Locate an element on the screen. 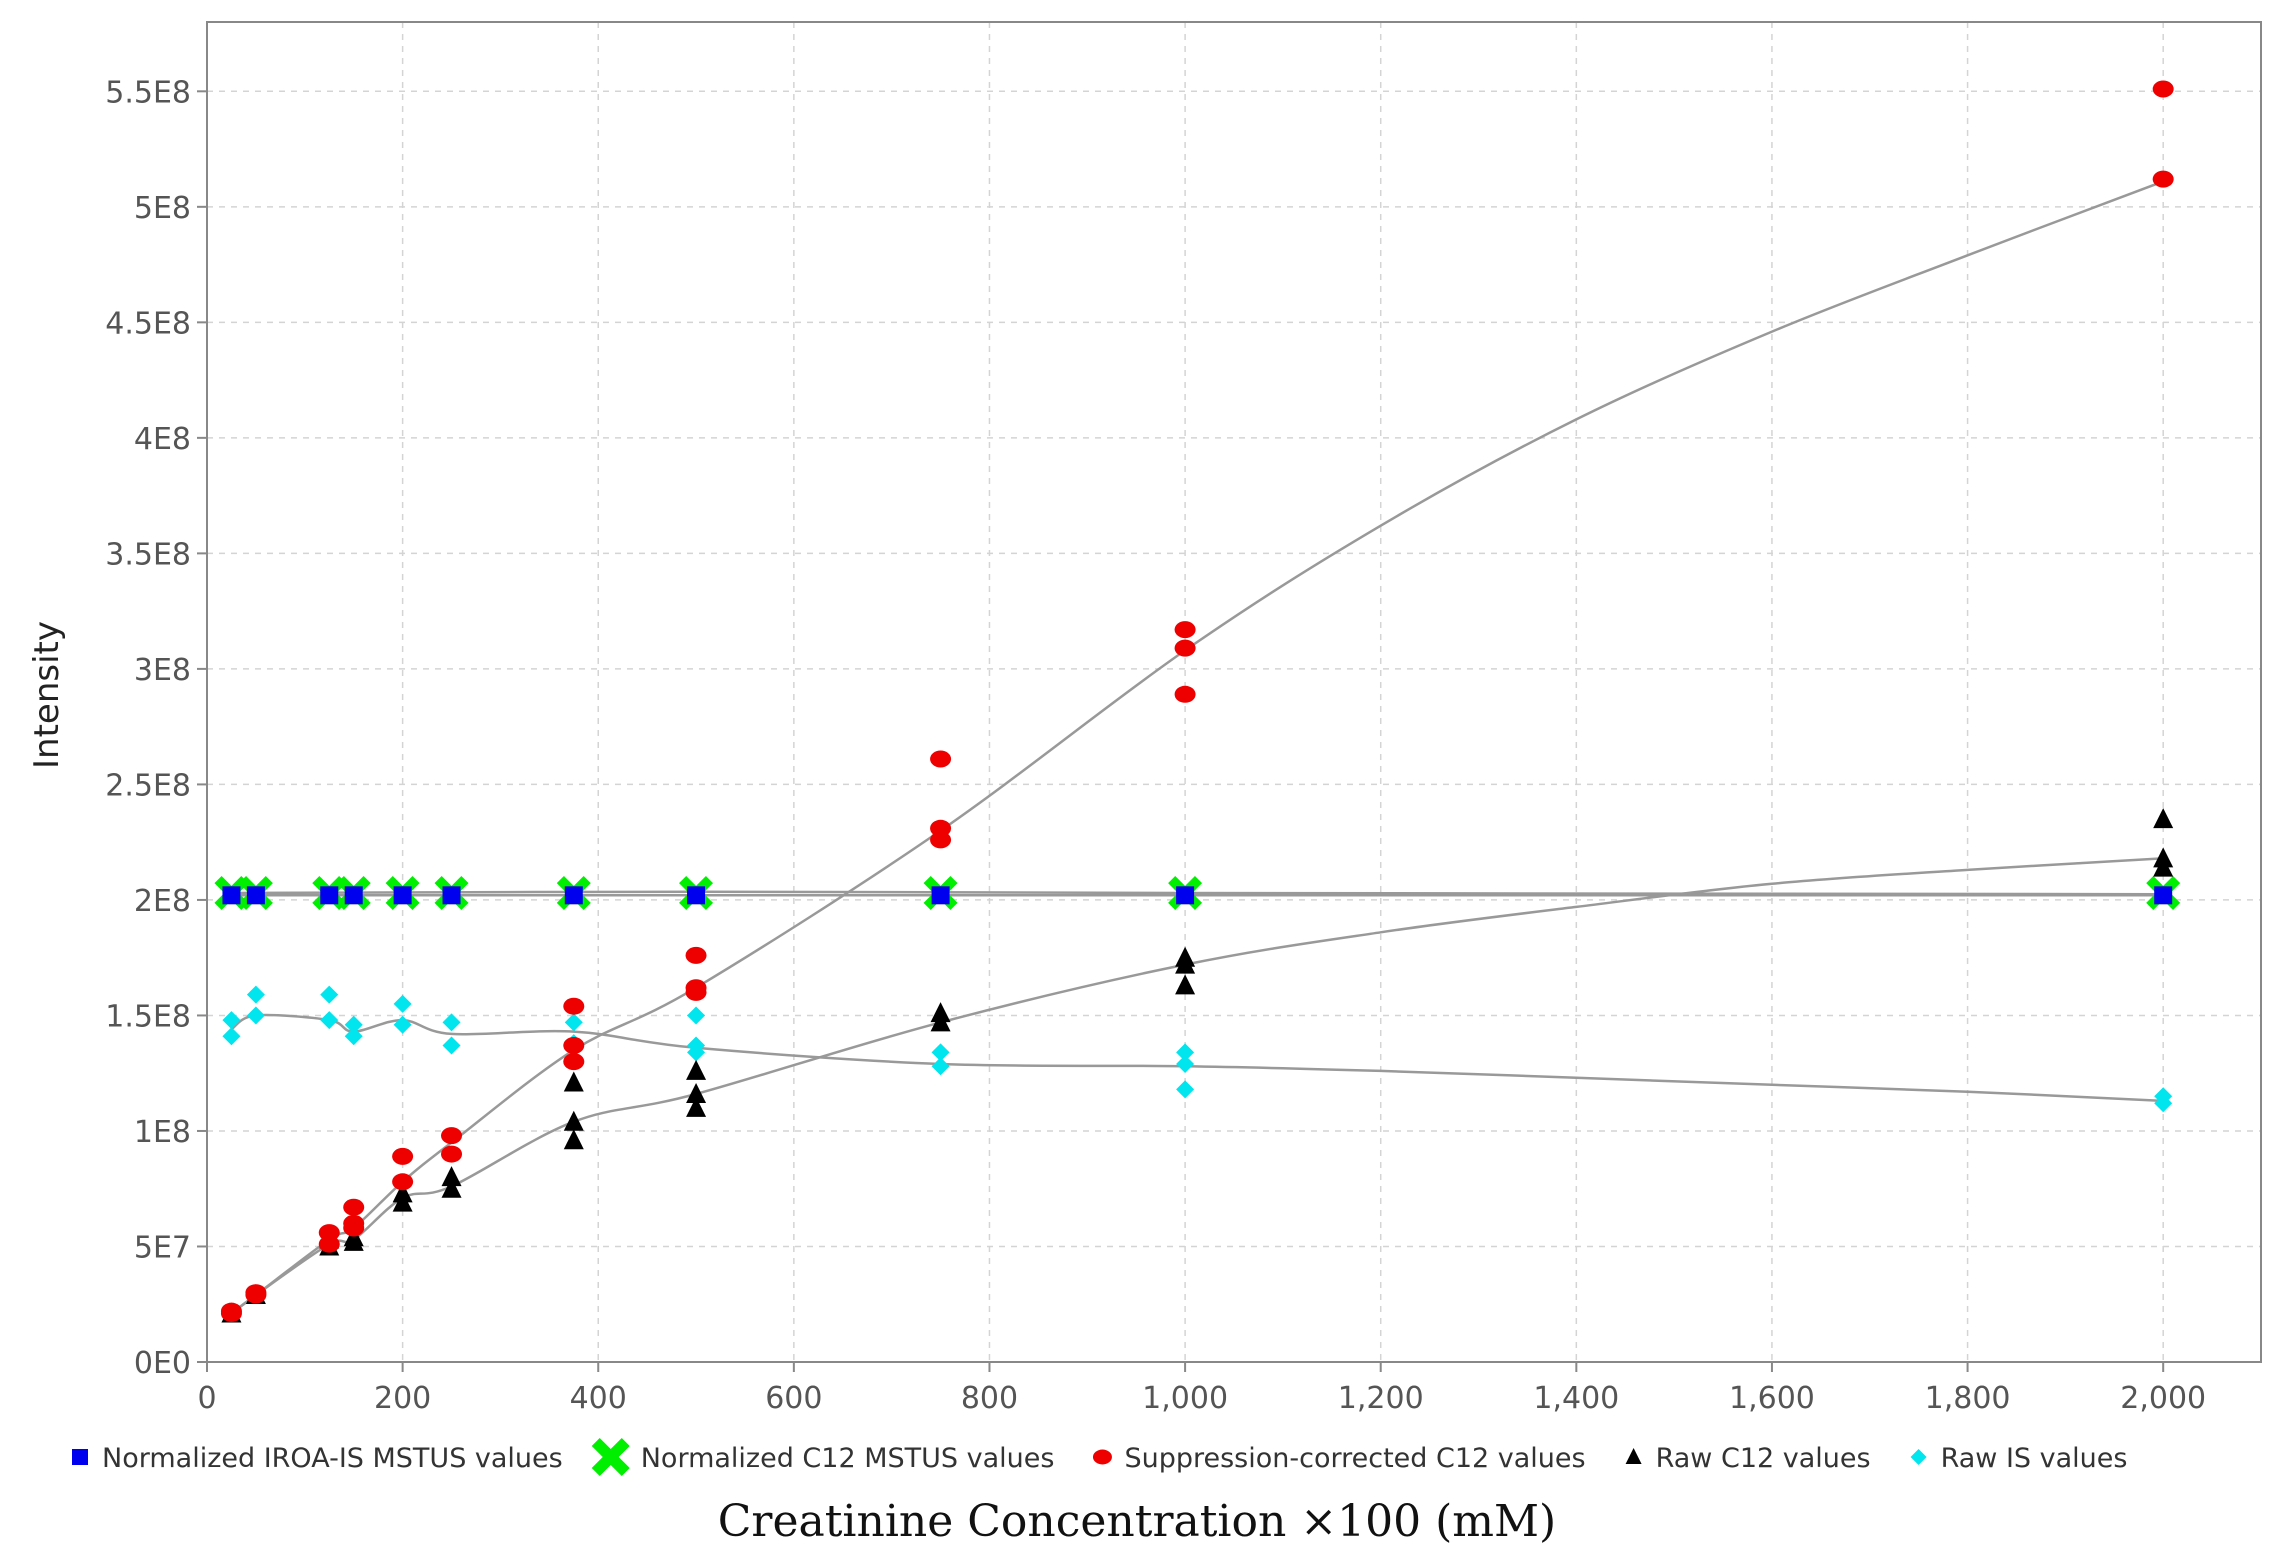  x-tick-label: 1,800 is located at coordinates (1968, 1398).